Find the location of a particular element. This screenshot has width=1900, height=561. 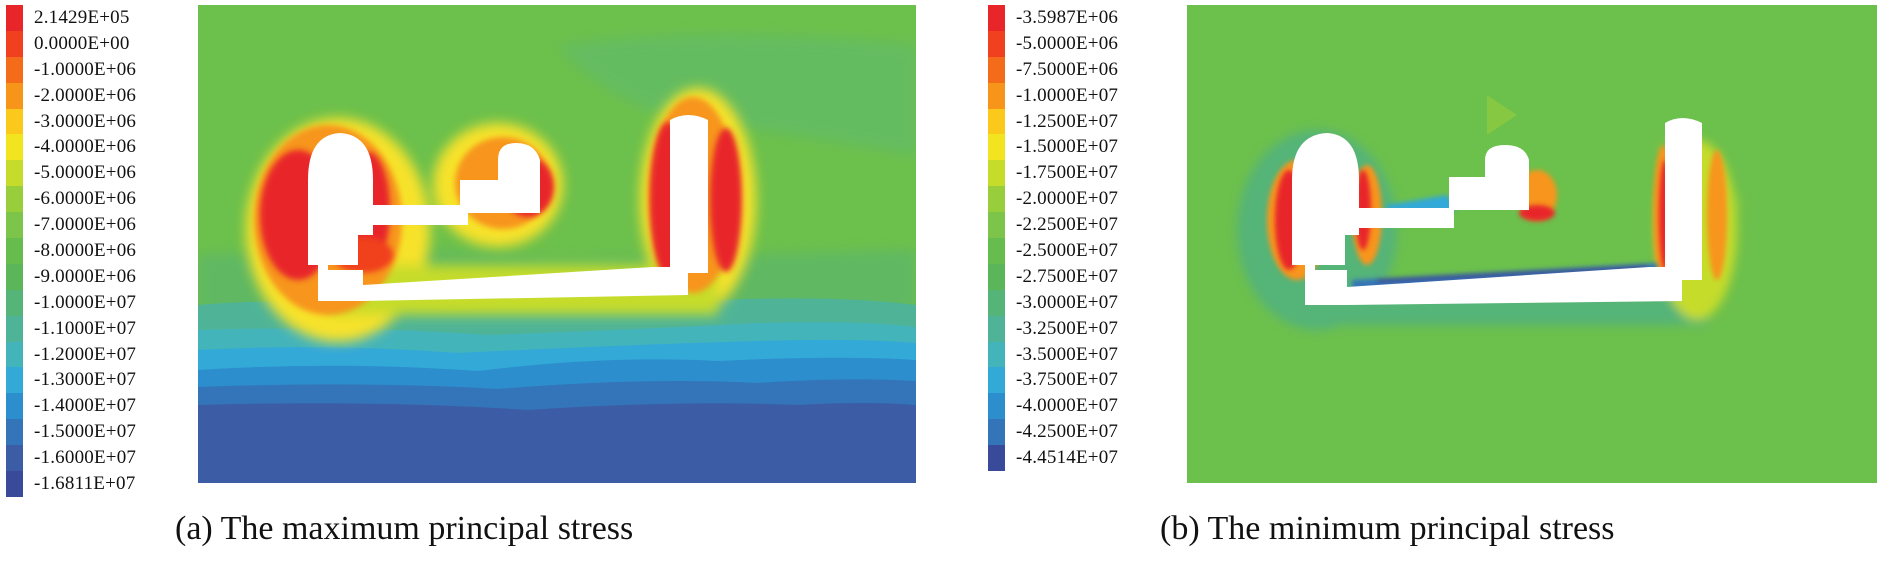

legend-entry: -4.2500E+07 is located at coordinates (1053, 432).